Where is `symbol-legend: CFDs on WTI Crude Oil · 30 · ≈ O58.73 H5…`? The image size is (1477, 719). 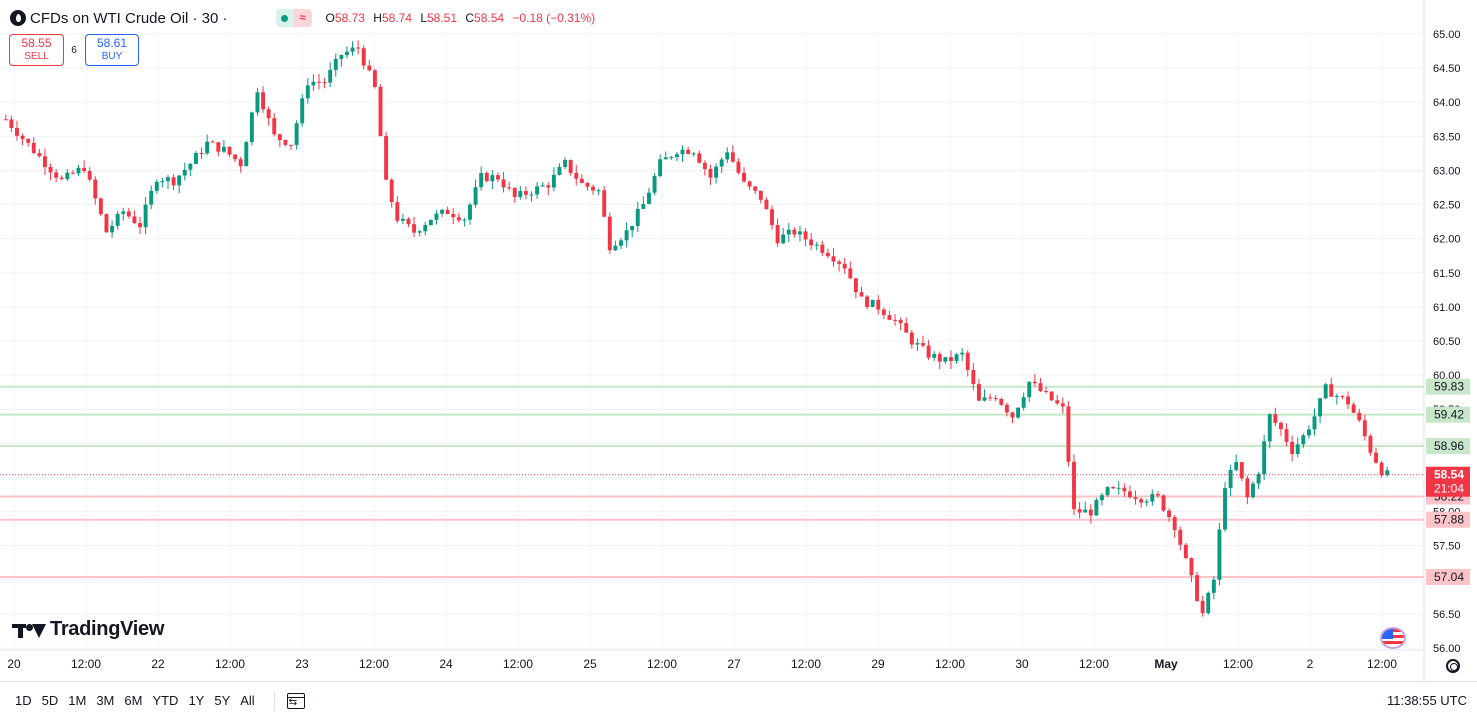 symbol-legend: CFDs on WTI Crude Oil · 30 · ≈ O58.73 H5… is located at coordinates (305, 18).